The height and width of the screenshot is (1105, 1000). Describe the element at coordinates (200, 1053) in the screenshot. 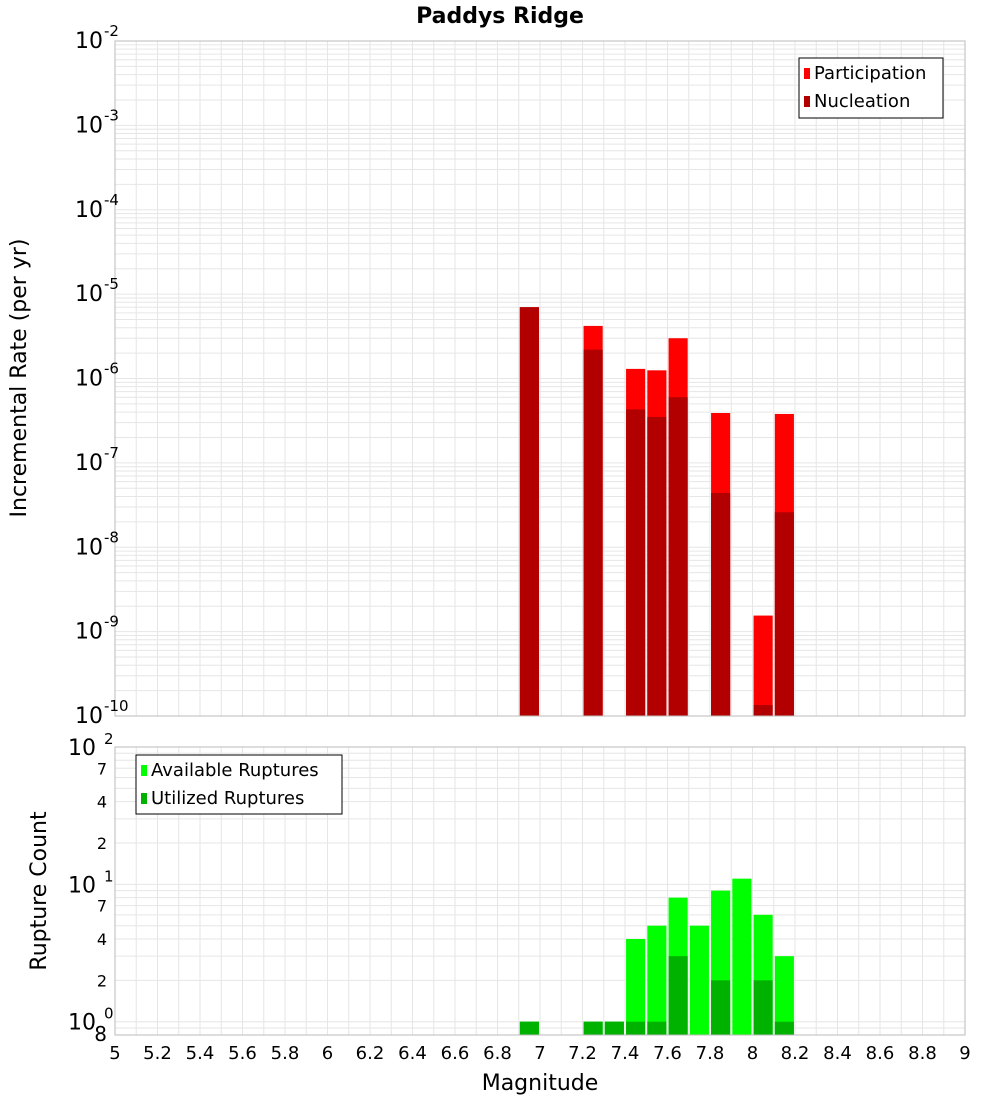

I see `x-tick-label: 5.4` at that location.